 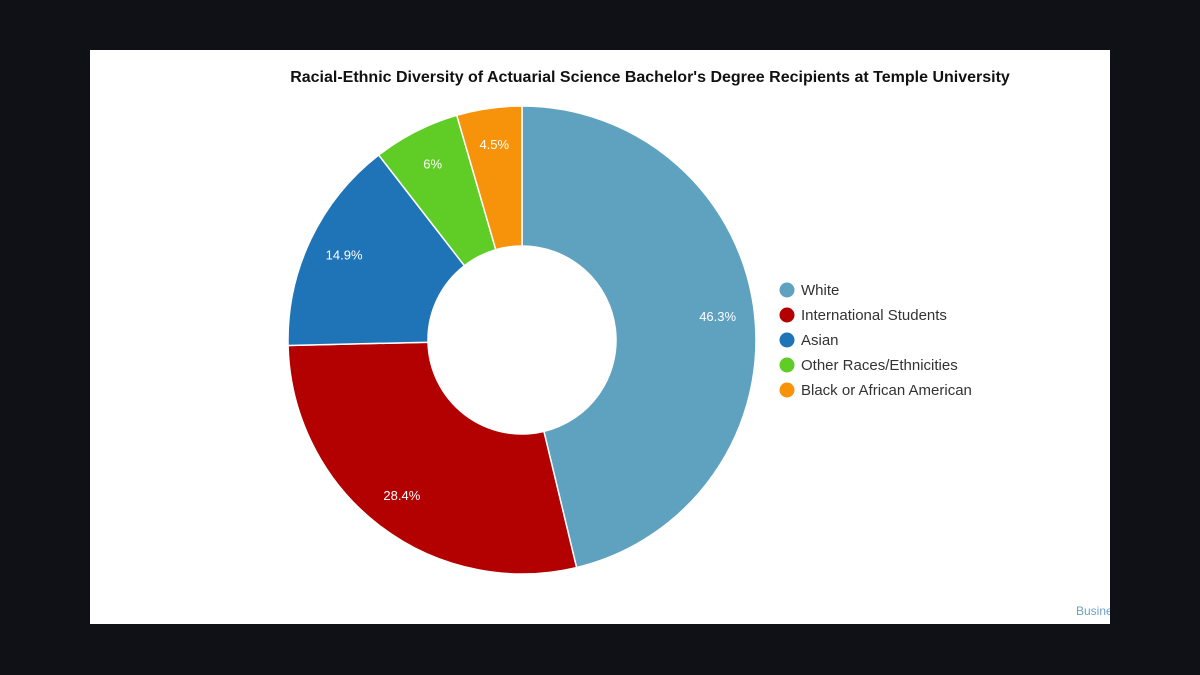 What do you see at coordinates (376, 250) in the screenshot?
I see `slice-asian` at bounding box center [376, 250].